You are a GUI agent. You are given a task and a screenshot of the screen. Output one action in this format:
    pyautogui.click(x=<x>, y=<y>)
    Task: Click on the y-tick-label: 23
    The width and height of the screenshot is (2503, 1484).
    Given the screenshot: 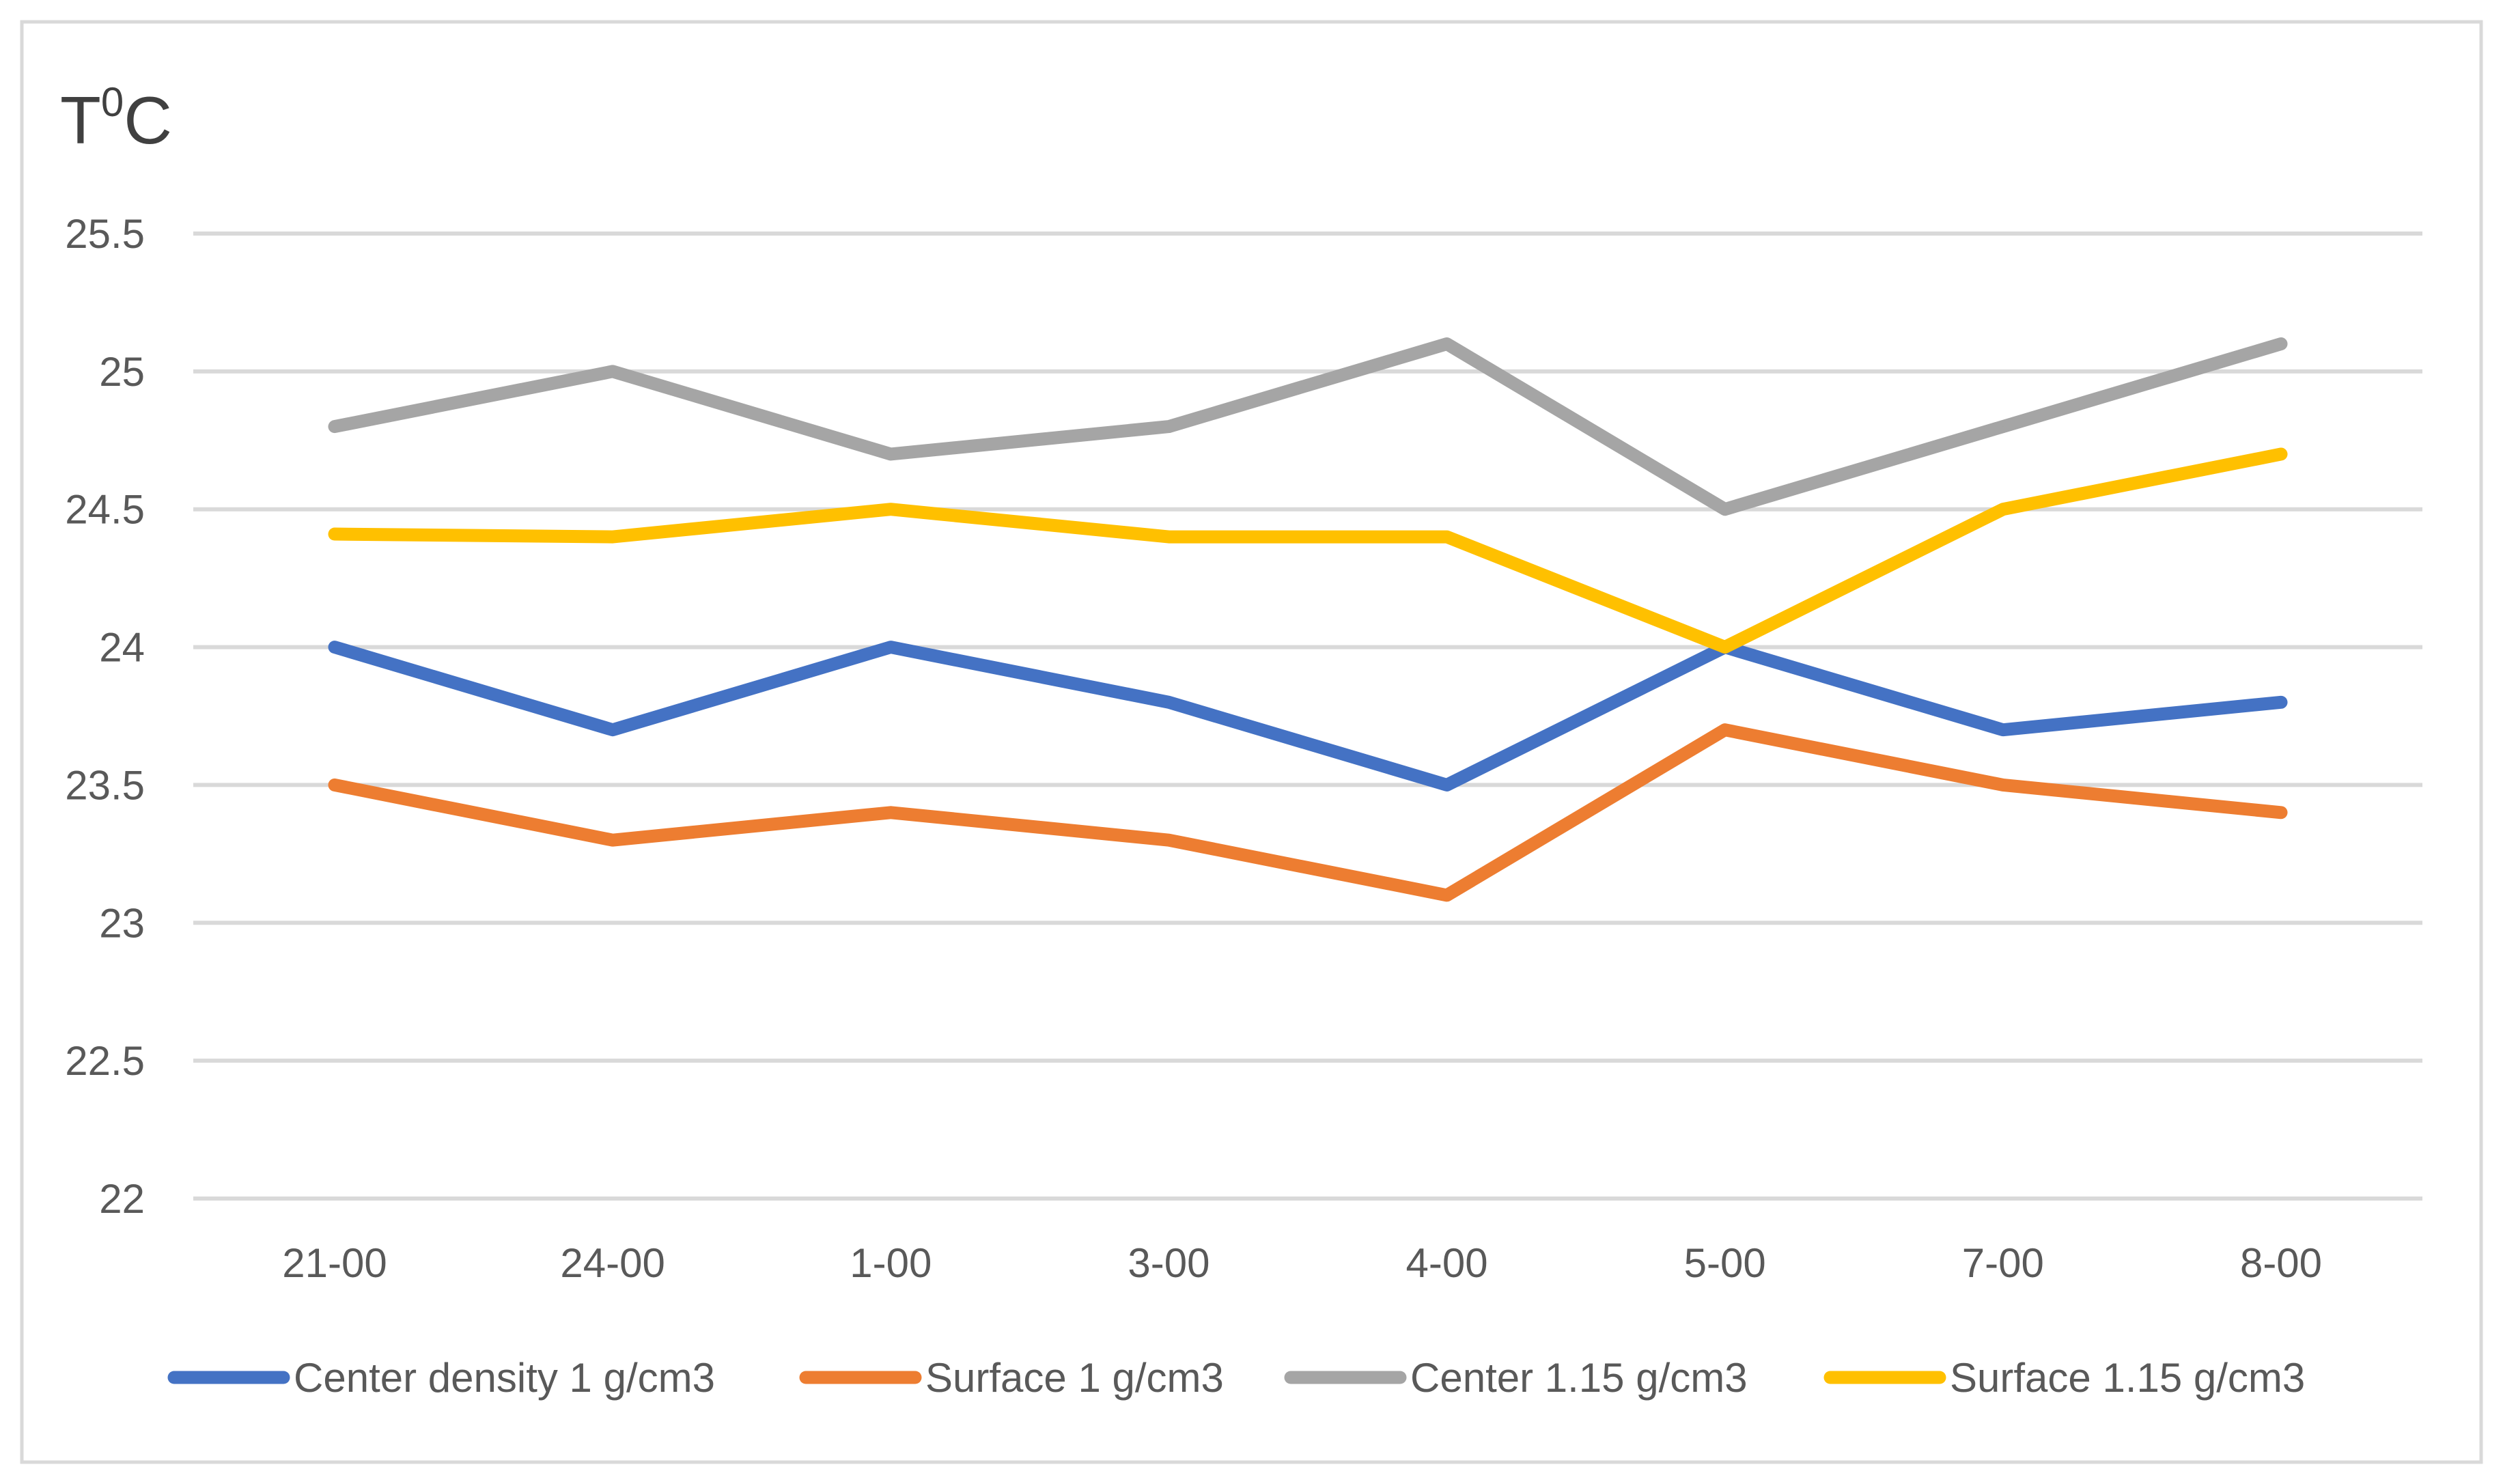 What is the action you would take?
    pyautogui.click(x=122, y=923)
    